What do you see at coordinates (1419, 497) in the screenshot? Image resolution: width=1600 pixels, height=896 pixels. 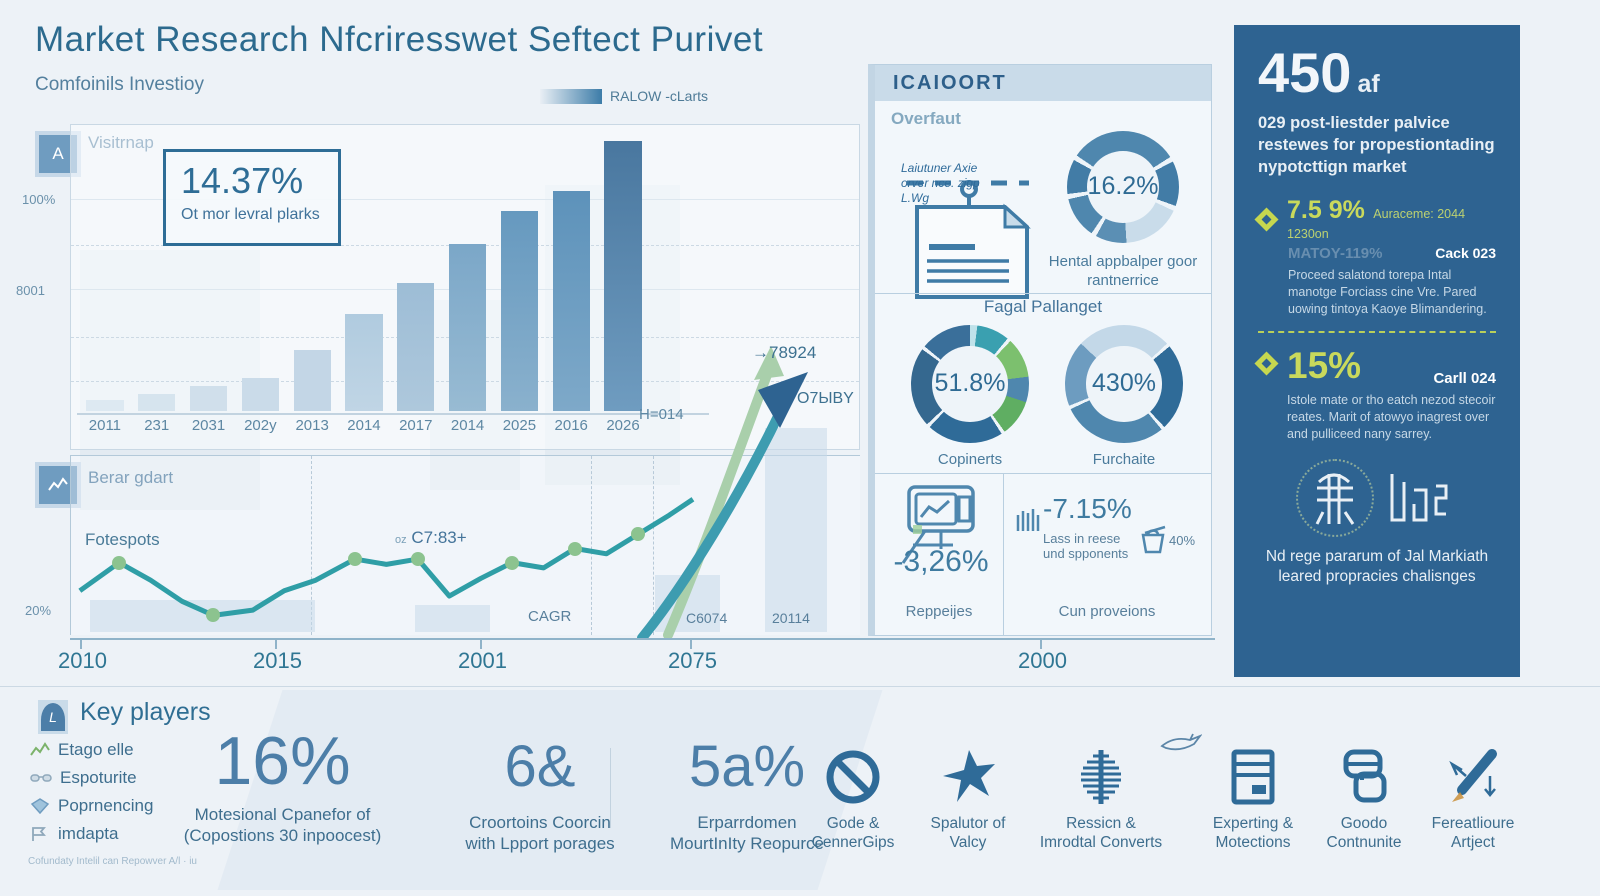 I see `abstract-glyphs-icon` at bounding box center [1419, 497].